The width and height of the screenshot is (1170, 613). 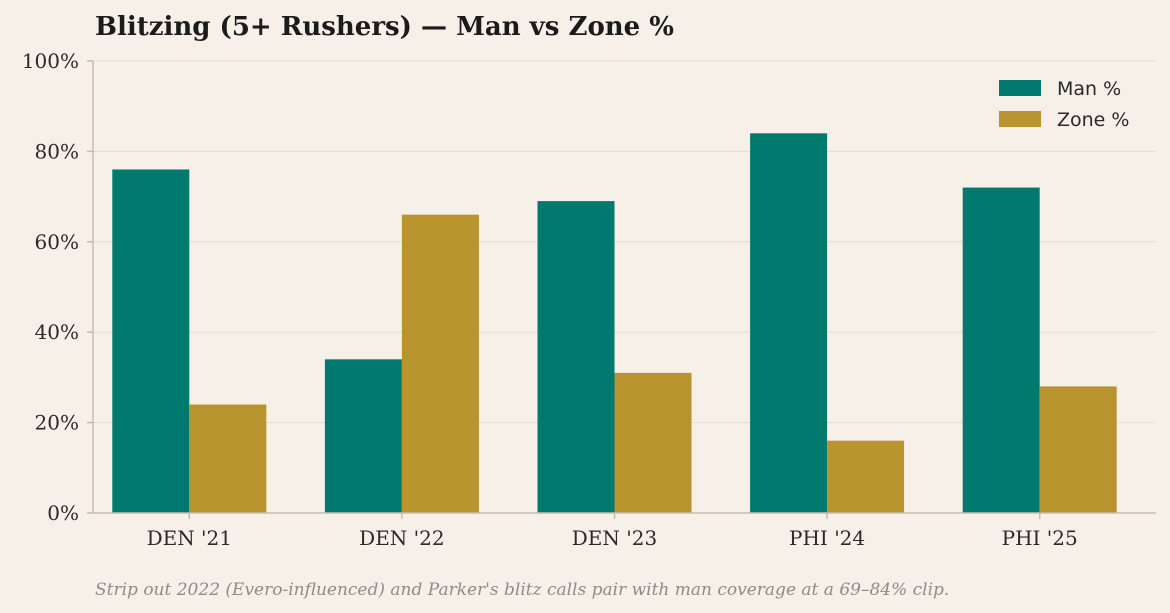 I want to click on x-tick-label: DEN '21, so click(x=189, y=538).